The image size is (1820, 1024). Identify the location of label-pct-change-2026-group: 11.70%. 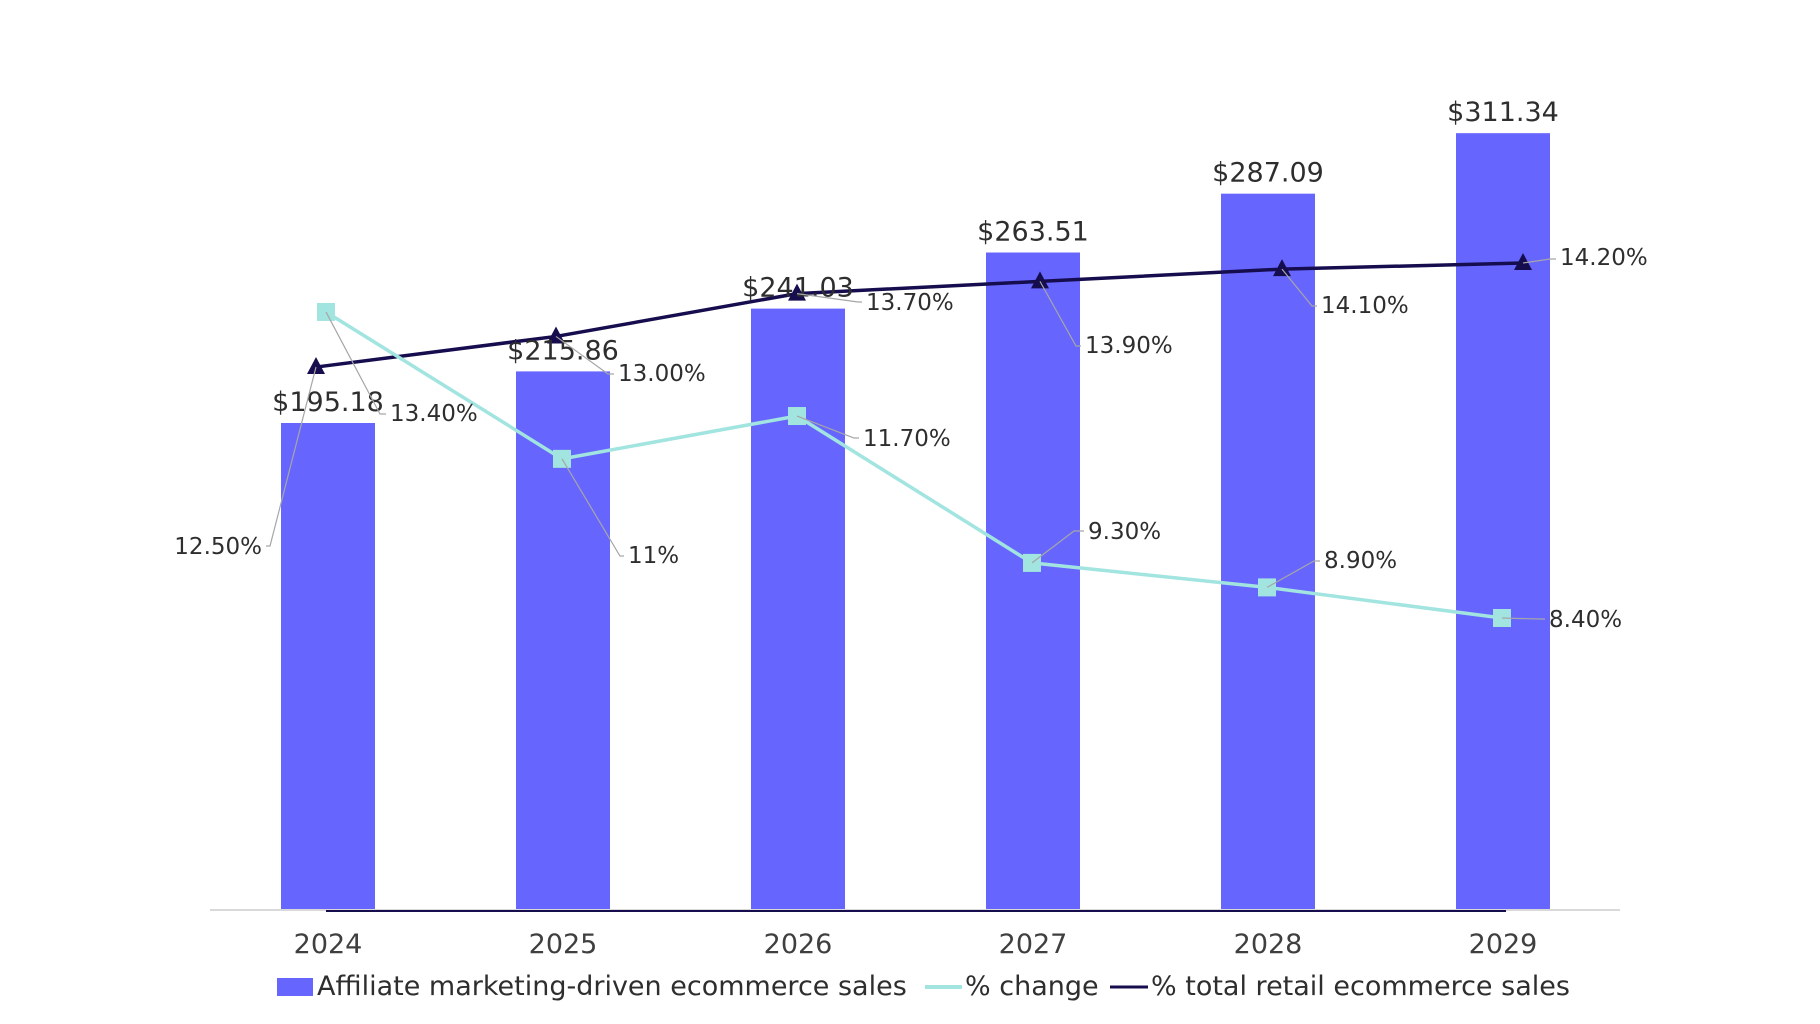
(873, 433).